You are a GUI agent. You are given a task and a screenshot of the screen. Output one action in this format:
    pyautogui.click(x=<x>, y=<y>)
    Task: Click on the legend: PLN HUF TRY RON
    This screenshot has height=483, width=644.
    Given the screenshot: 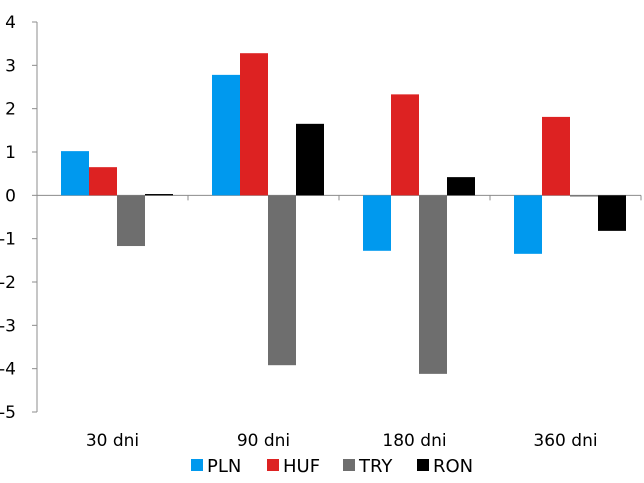 What is the action you would take?
    pyautogui.click(x=332, y=466)
    